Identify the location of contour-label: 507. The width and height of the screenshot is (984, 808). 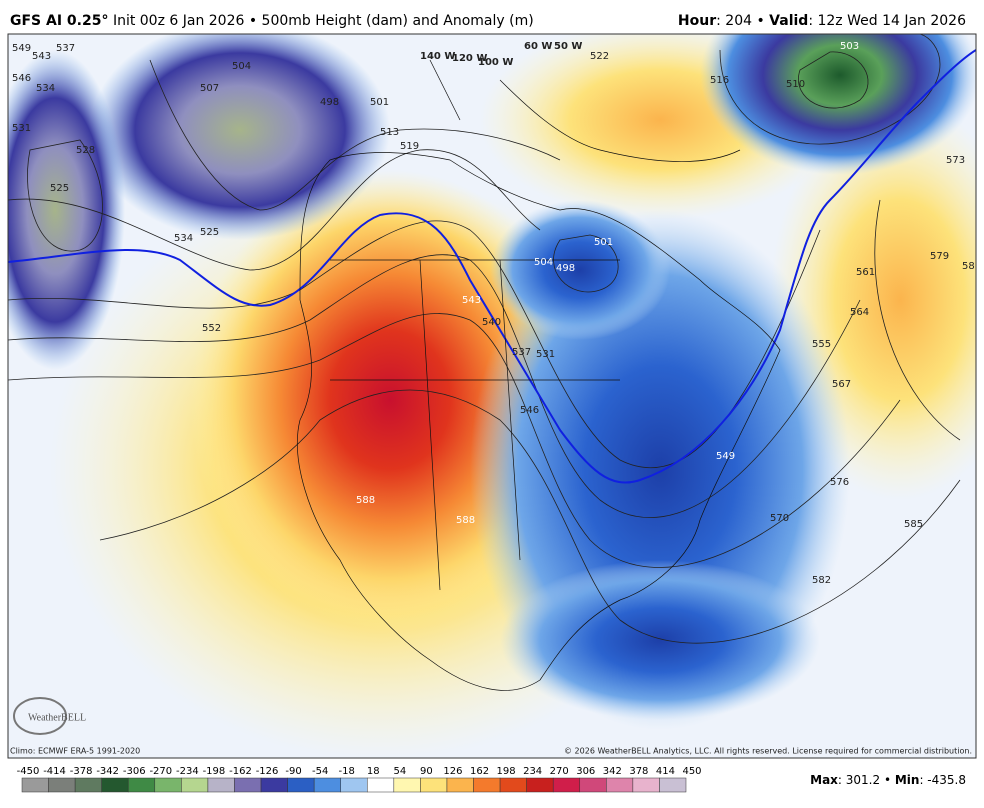
(209, 88).